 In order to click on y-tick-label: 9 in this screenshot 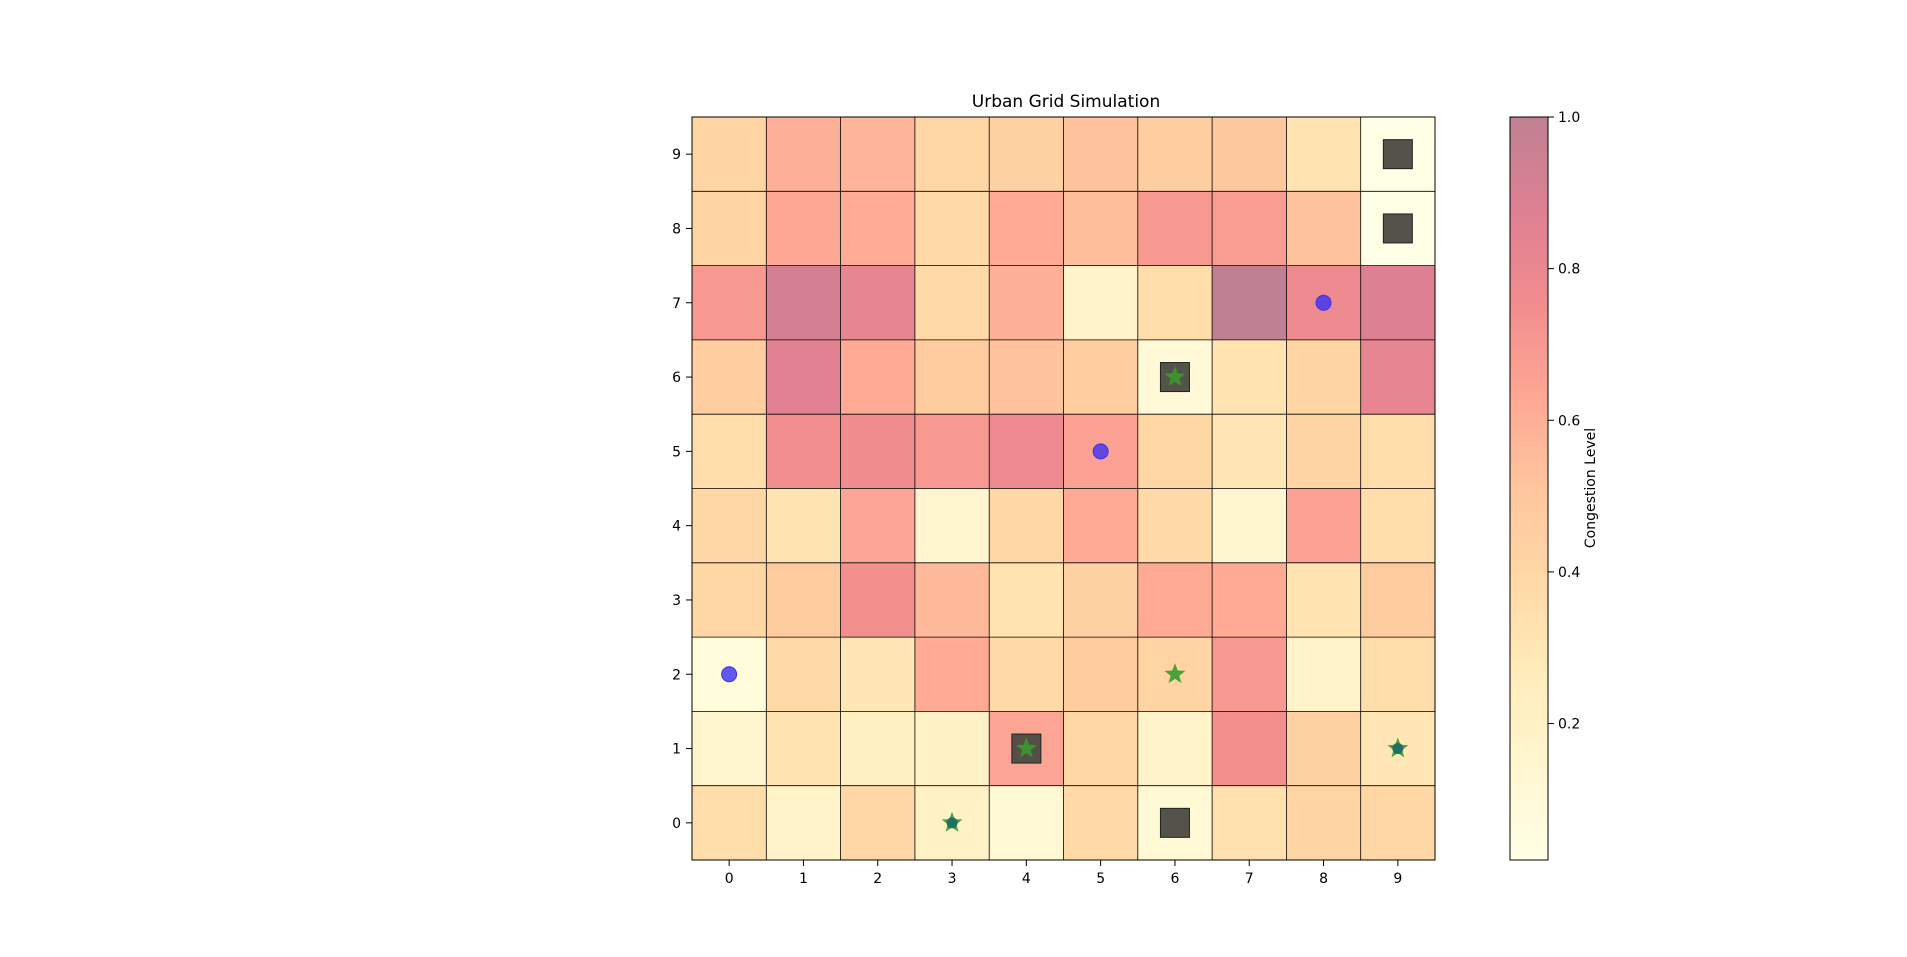, I will do `click(676, 155)`.